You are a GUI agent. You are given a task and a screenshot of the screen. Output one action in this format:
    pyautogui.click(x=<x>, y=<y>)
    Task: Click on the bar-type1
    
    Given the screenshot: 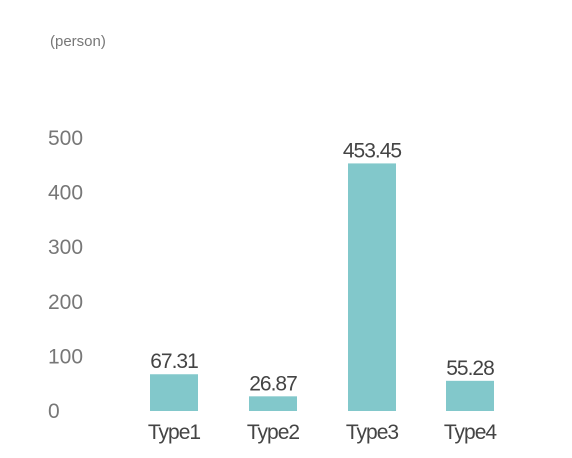 What is the action you would take?
    pyautogui.click(x=174, y=392)
    